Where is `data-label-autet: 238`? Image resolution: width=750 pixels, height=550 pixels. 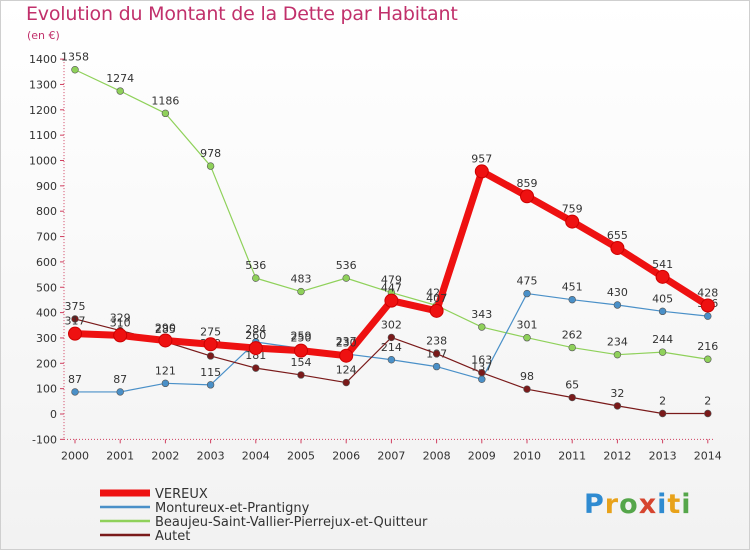 data-label-autet: 238 is located at coordinates (436, 341).